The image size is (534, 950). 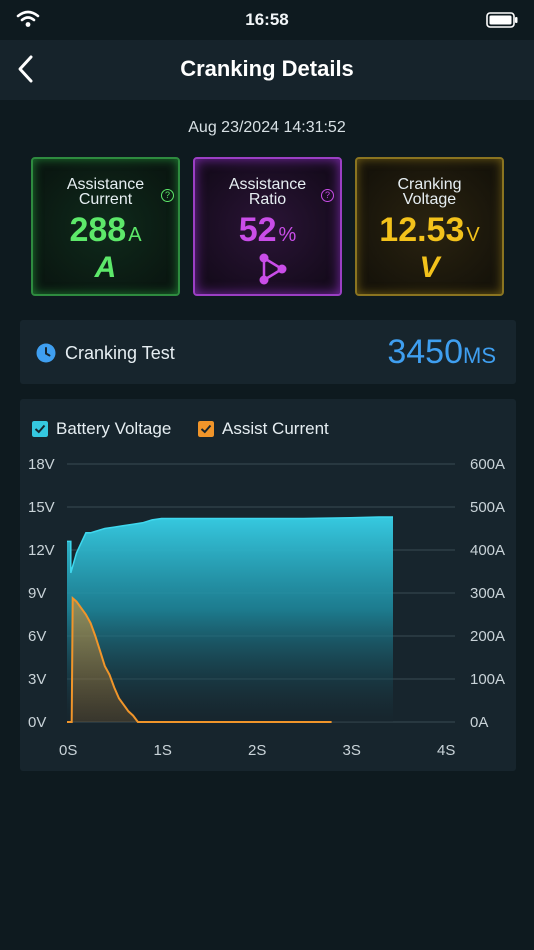 I want to click on cranking-test-value: 3450MS, so click(x=441, y=352).